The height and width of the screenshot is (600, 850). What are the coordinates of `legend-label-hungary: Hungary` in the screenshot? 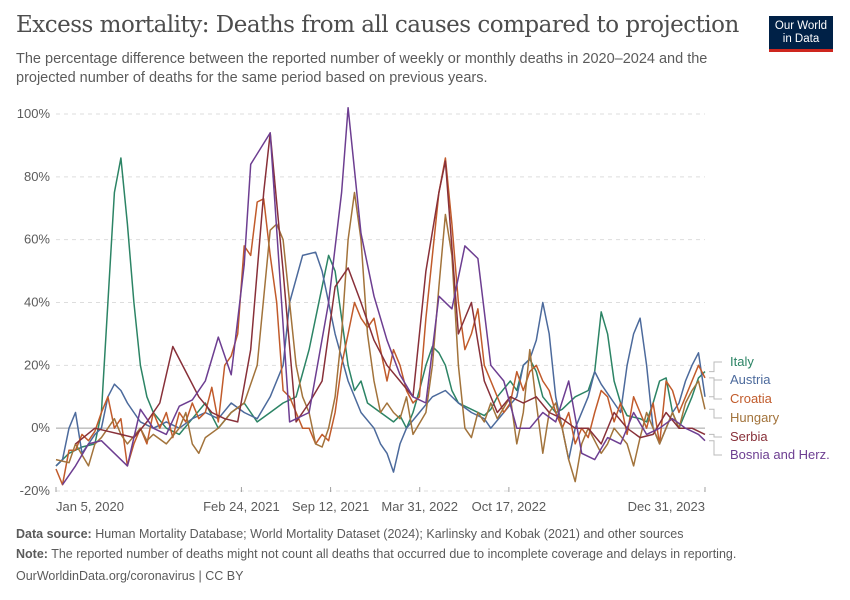 It's located at (755, 417).